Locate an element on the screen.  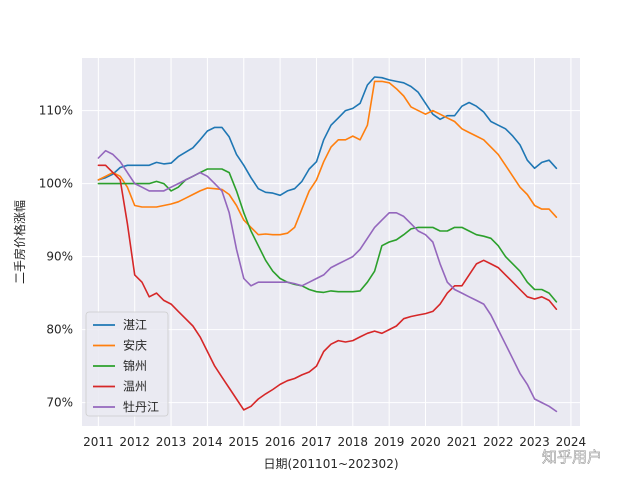
legend-label: 牡丹江 is located at coordinates (141, 406).